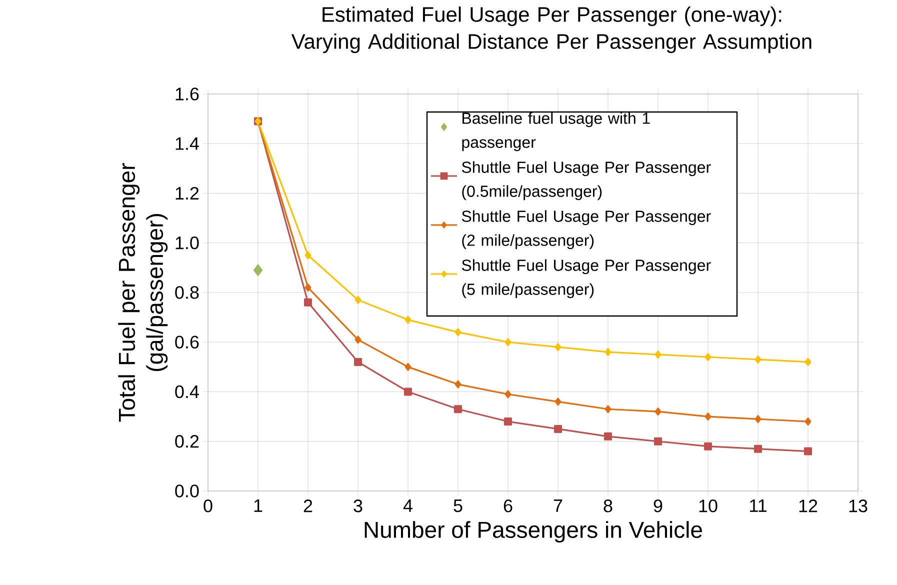 Image resolution: width=897 pixels, height=585 pixels. Describe the element at coordinates (558, 506) in the screenshot. I see `x-tick-label: 7` at that location.